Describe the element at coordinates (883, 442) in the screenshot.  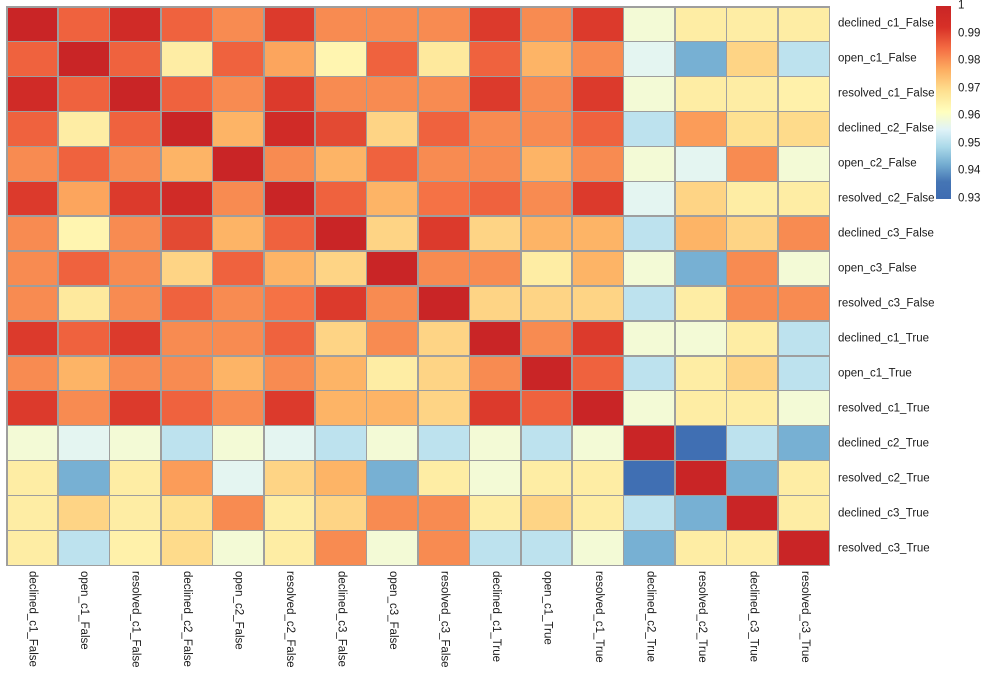
I see `row-label: declined_c2_True` at that location.